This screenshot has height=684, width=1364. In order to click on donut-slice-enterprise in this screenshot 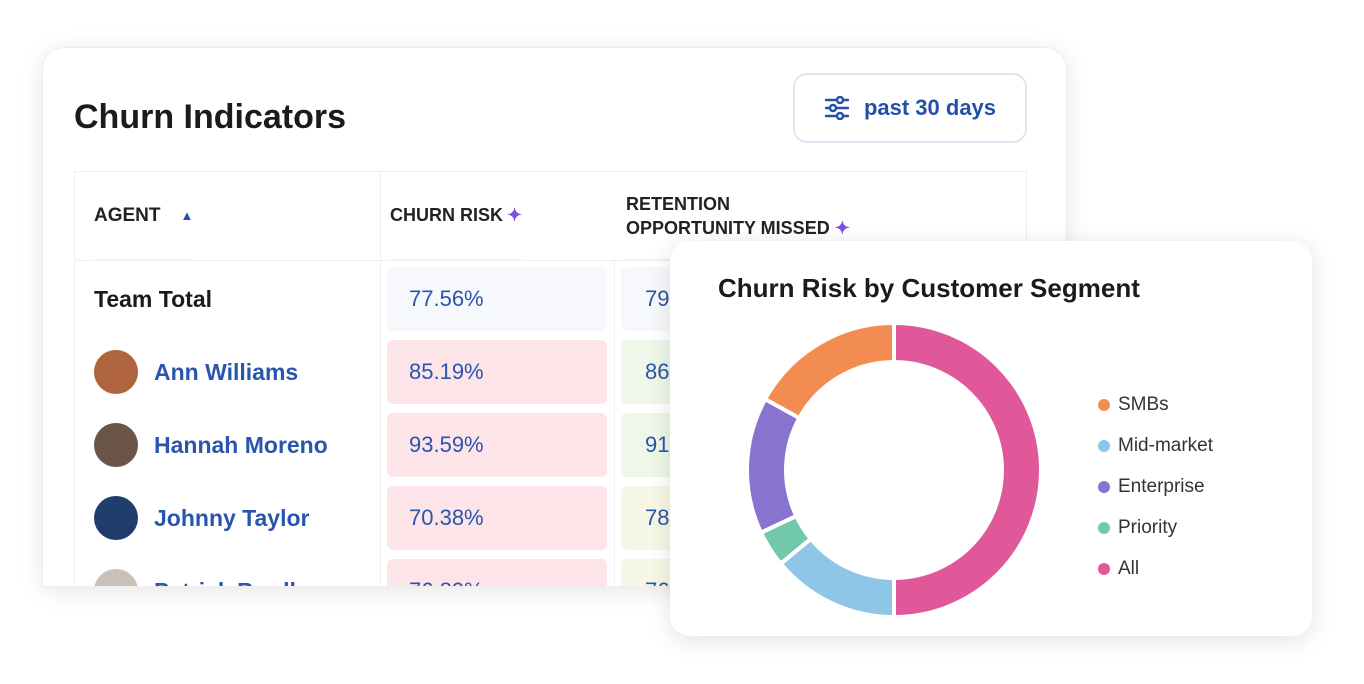, I will do `click(774, 466)`.